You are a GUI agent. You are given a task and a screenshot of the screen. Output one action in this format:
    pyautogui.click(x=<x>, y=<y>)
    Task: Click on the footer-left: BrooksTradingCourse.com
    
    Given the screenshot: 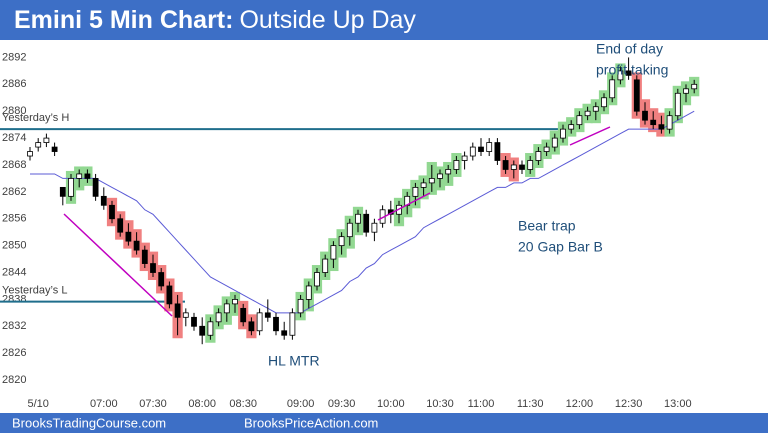 What is the action you would take?
    pyautogui.click(x=89, y=422)
    